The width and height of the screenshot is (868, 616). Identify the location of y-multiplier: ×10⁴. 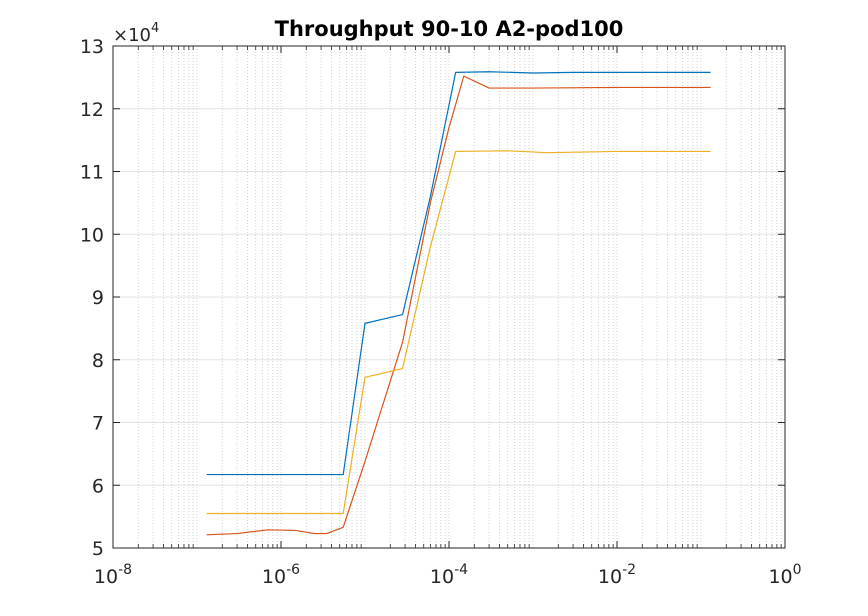
(136, 33).